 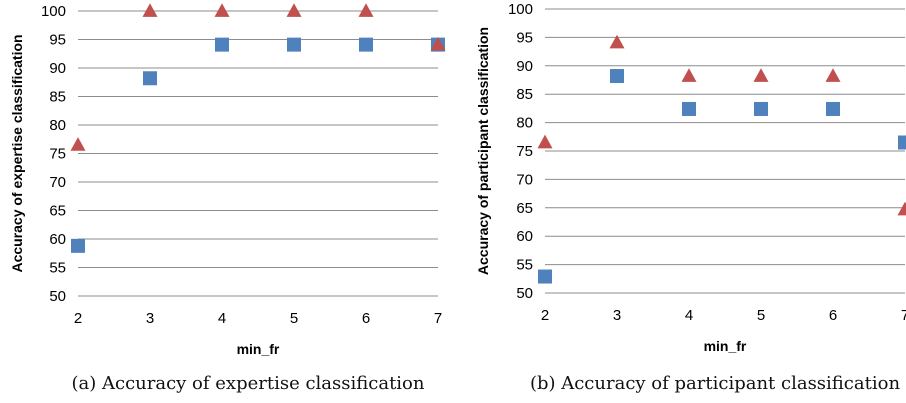 What do you see at coordinates (483, 151) in the screenshot?
I see `y-axis-title: Accuracy of participant classification` at bounding box center [483, 151].